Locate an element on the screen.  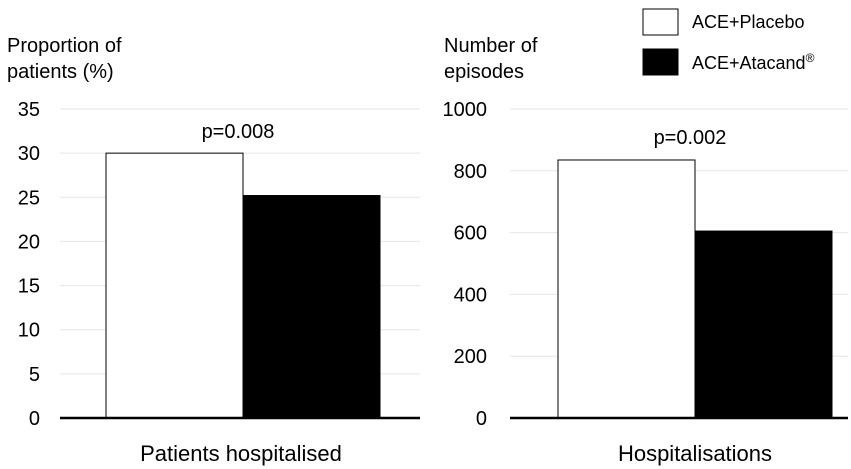
y-tick-label: 400 is located at coordinates (470, 295).